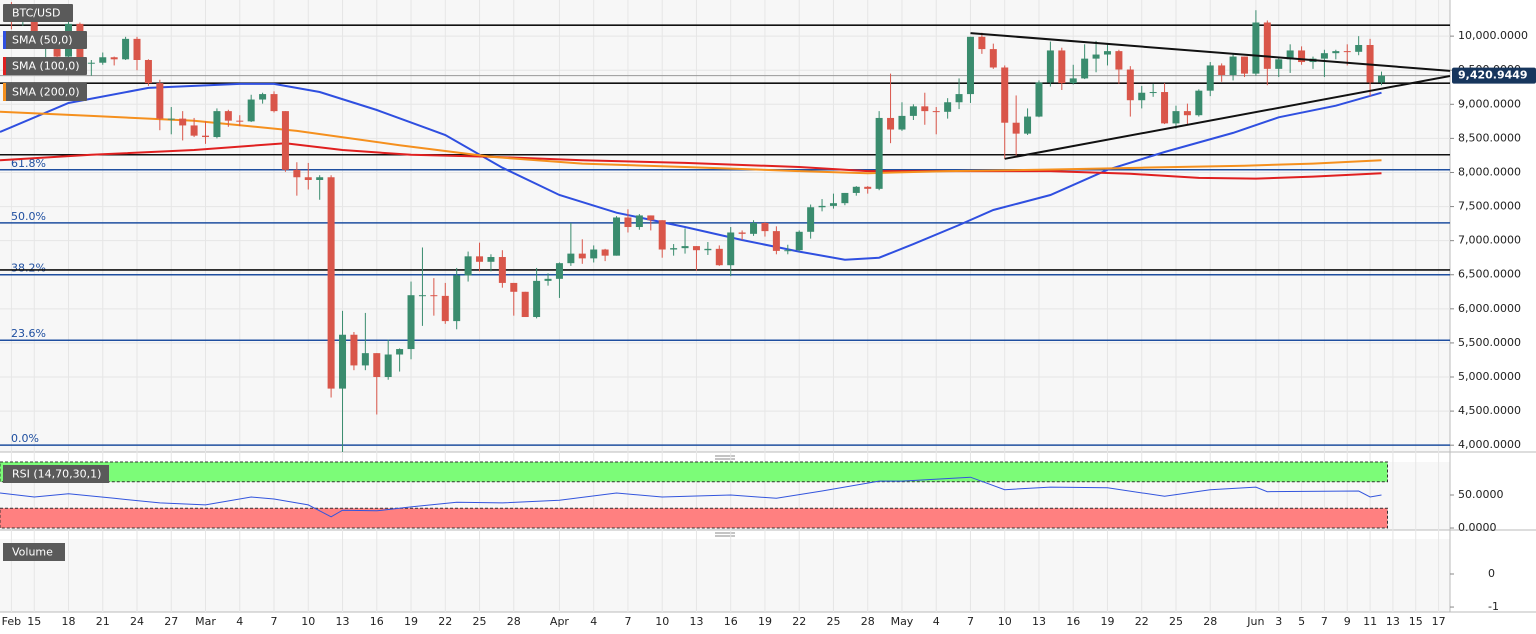 This screenshot has width=1536, height=634. What do you see at coordinates (725, 575) in the screenshot?
I see `volume-panel` at bounding box center [725, 575].